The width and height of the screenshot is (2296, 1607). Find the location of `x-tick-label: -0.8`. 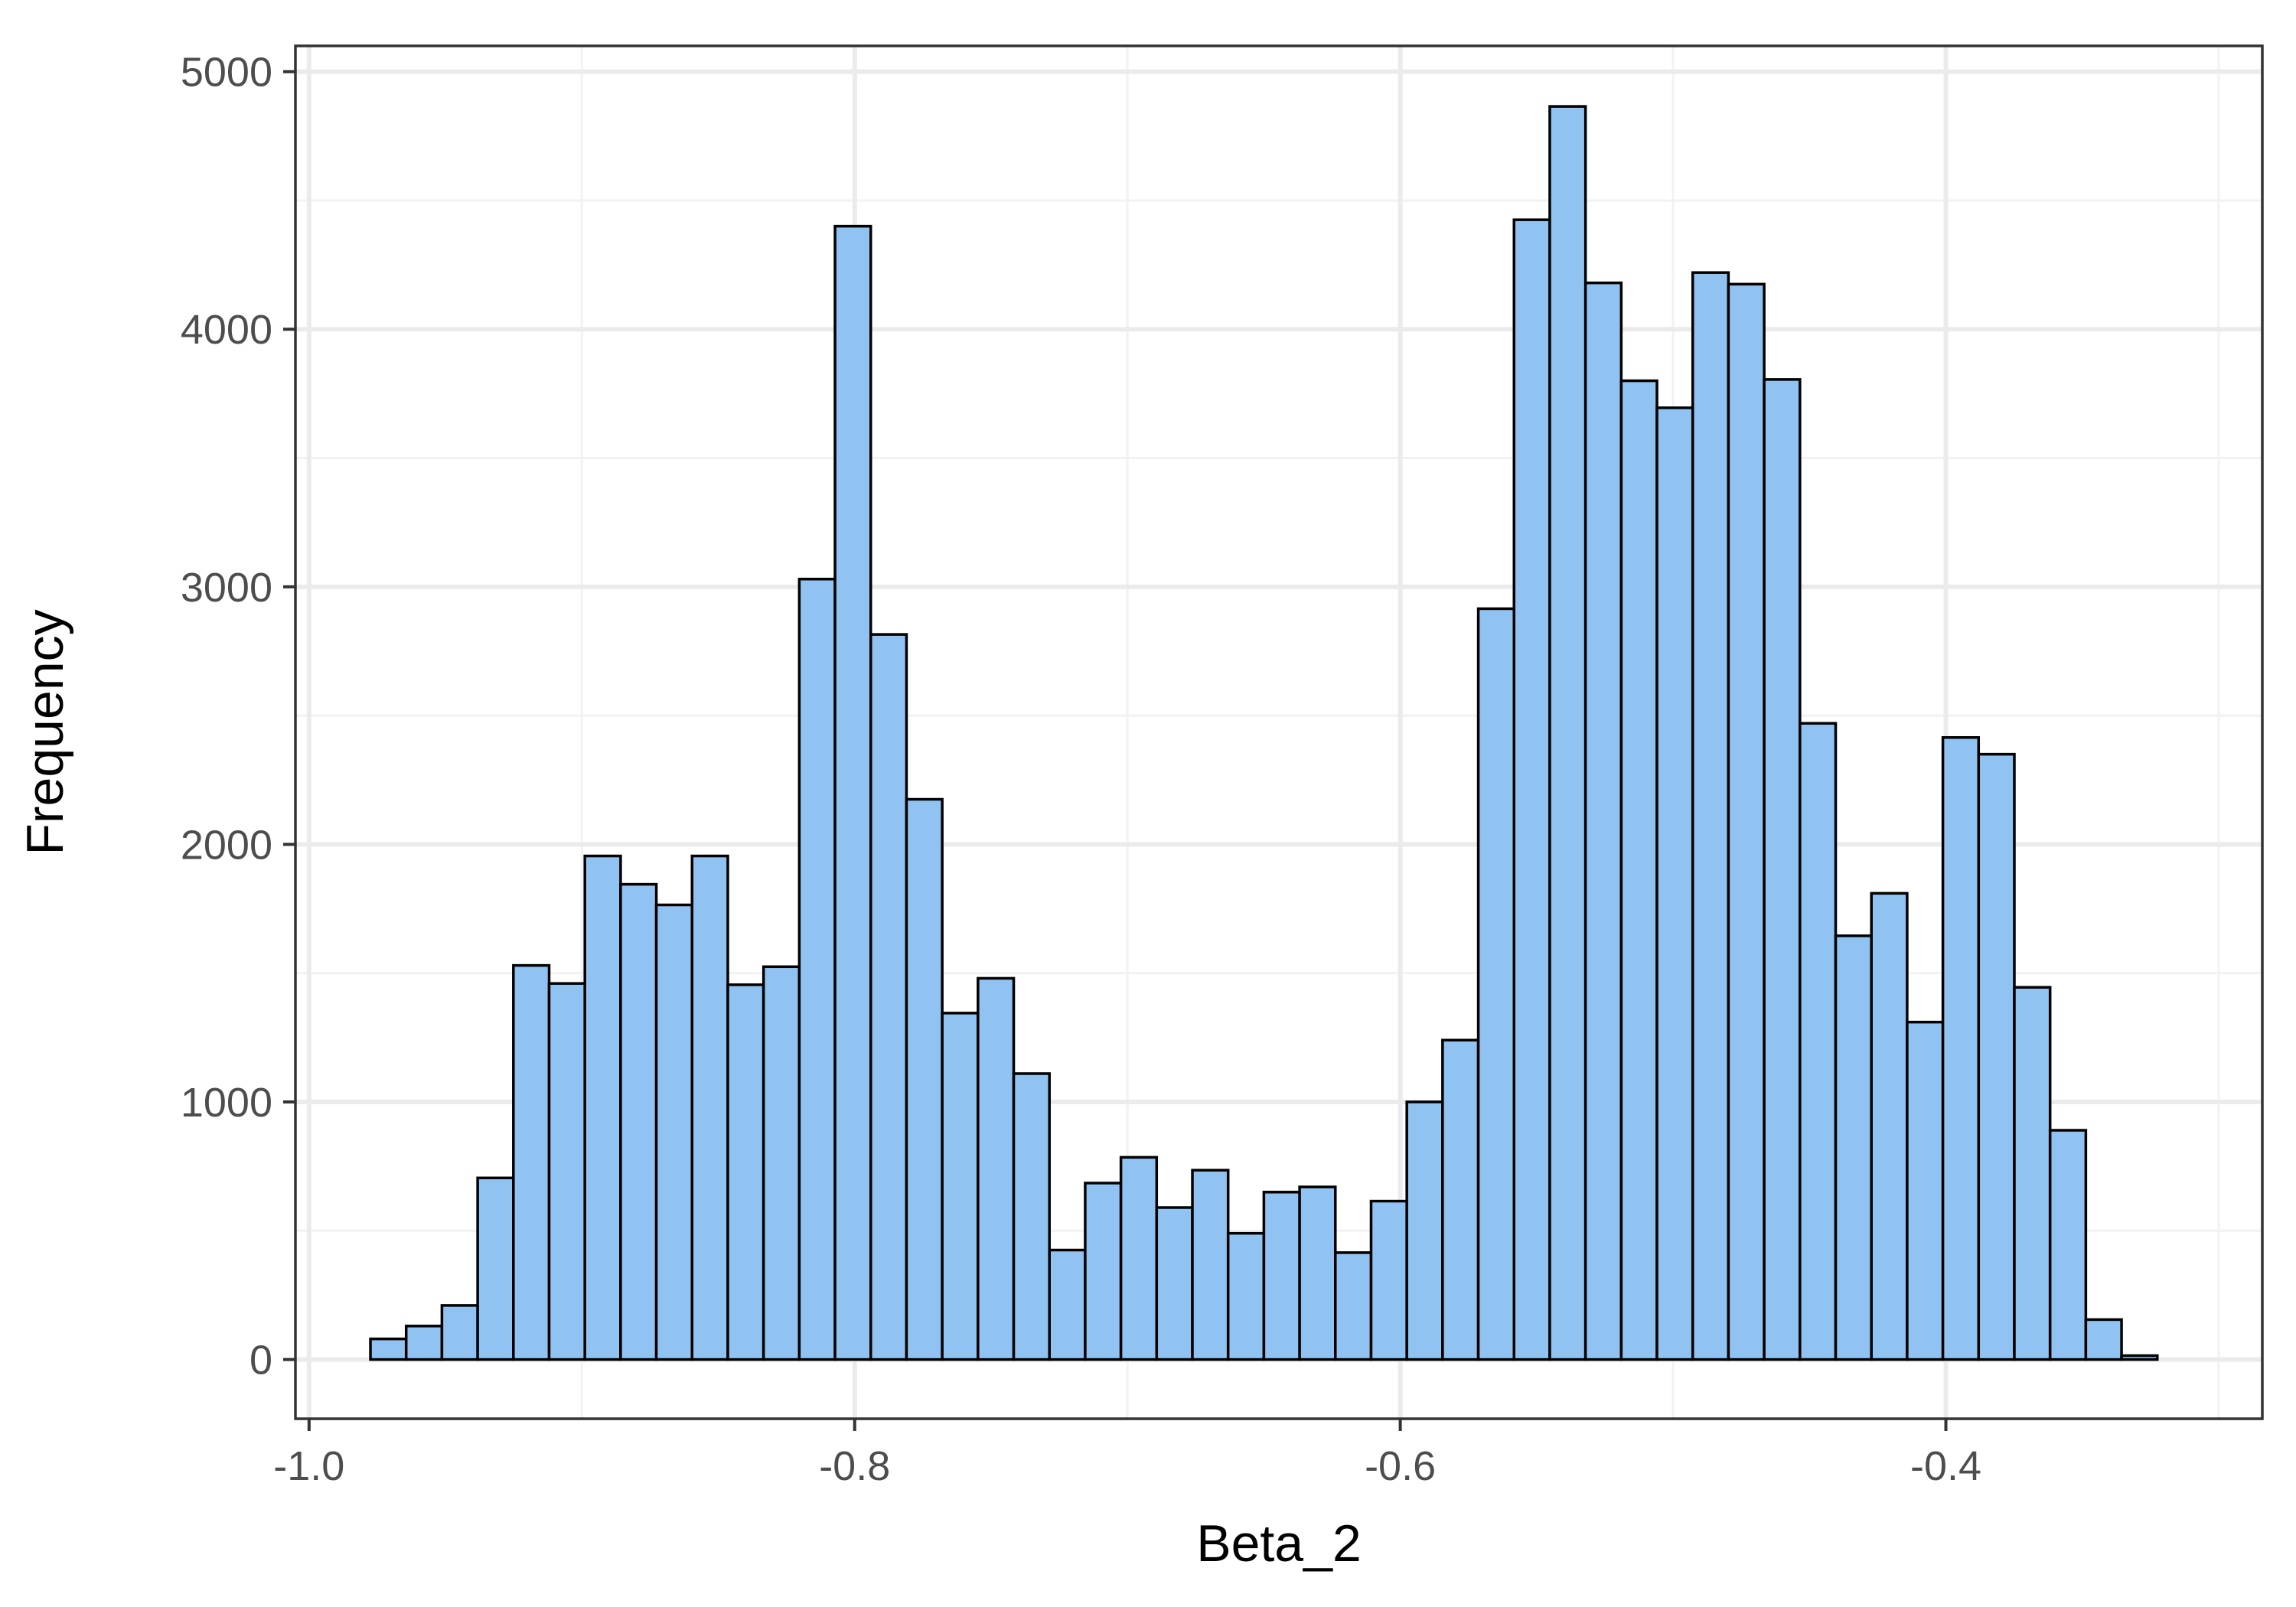

x-tick-label: -0.8 is located at coordinates (854, 1466).